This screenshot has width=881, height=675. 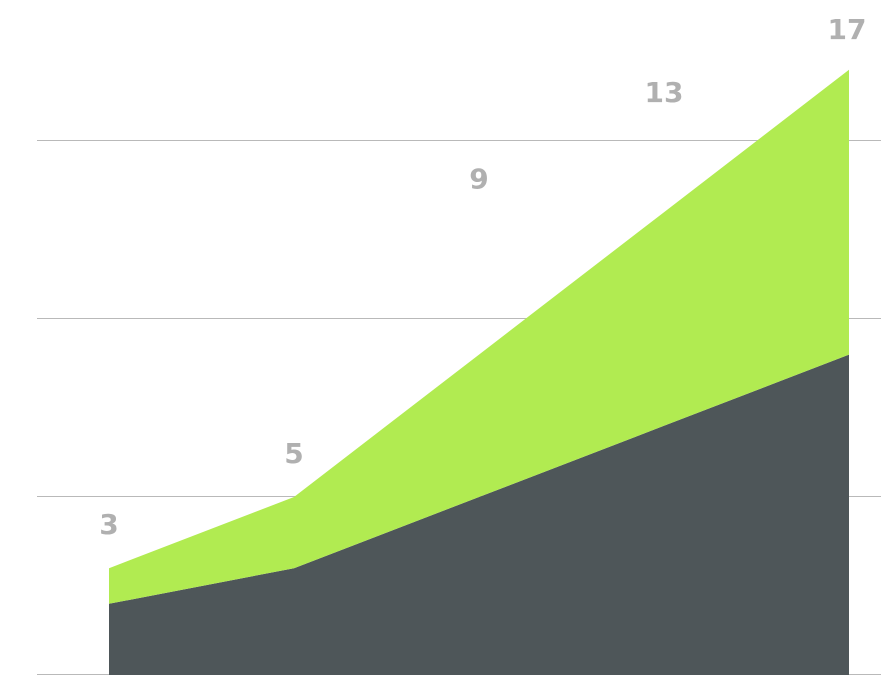 What do you see at coordinates (108, 524) in the screenshot?
I see `data-label-0: 3` at bounding box center [108, 524].